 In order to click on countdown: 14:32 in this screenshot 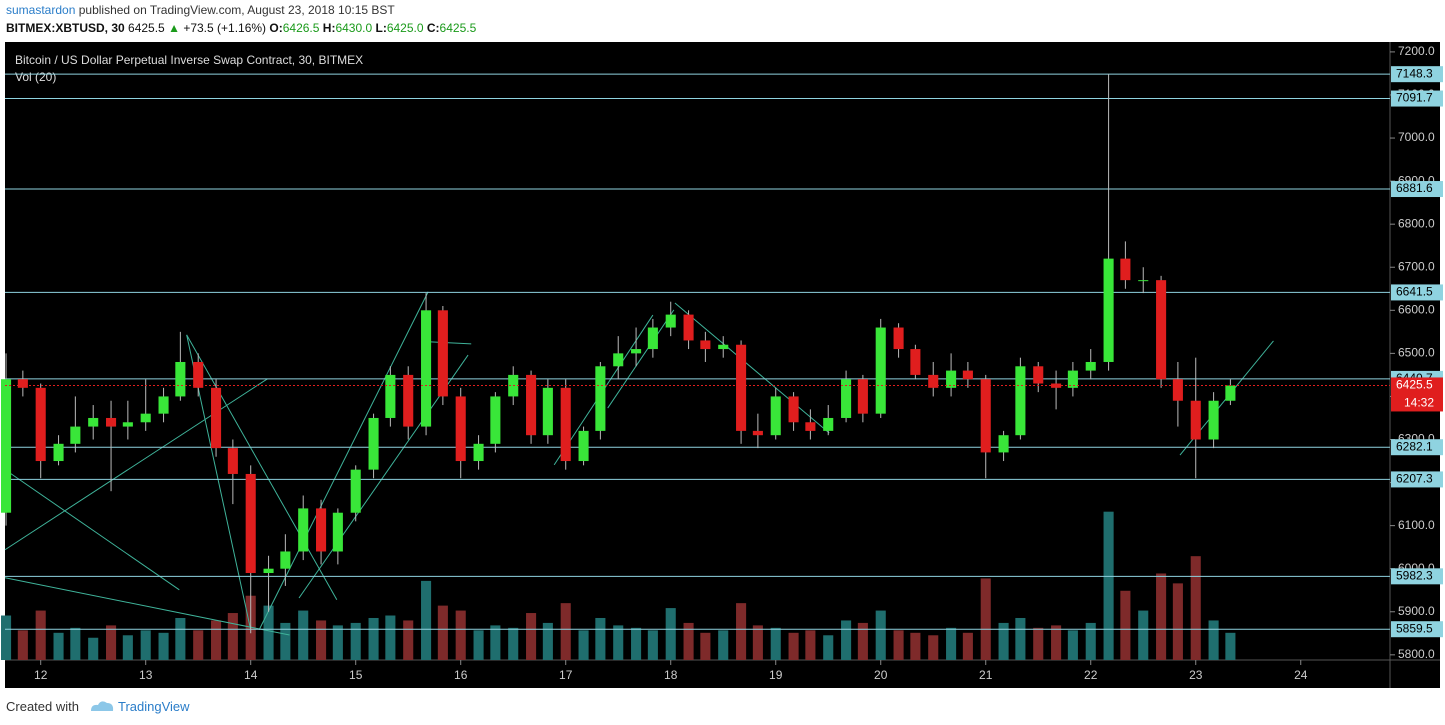, I will do `click(1419, 403)`.